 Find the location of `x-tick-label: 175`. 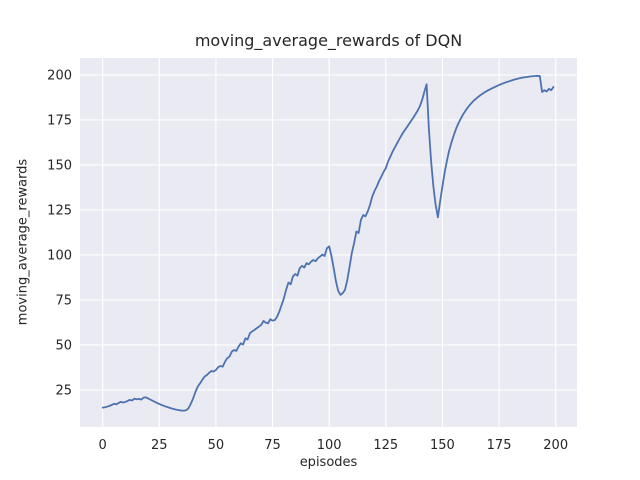

x-tick-label: 175 is located at coordinates (499, 445).